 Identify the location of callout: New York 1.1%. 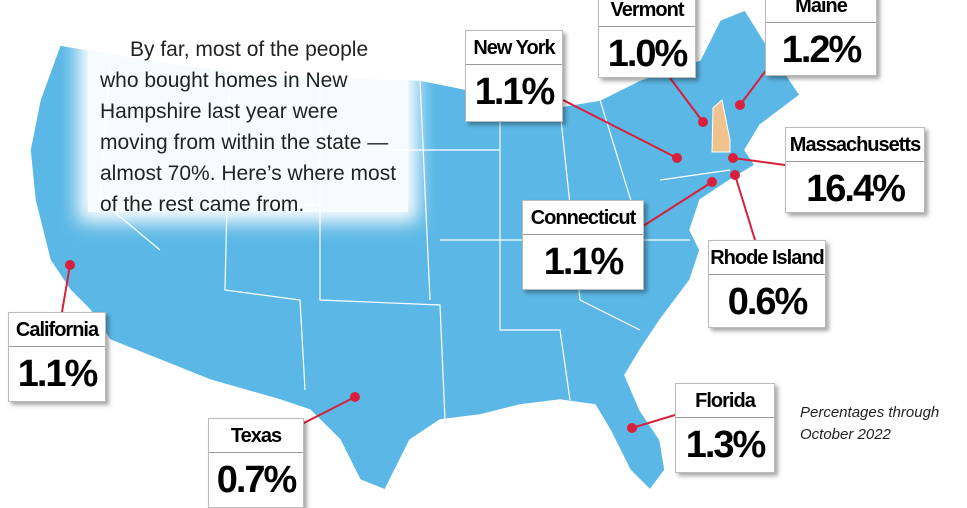
(514, 76).